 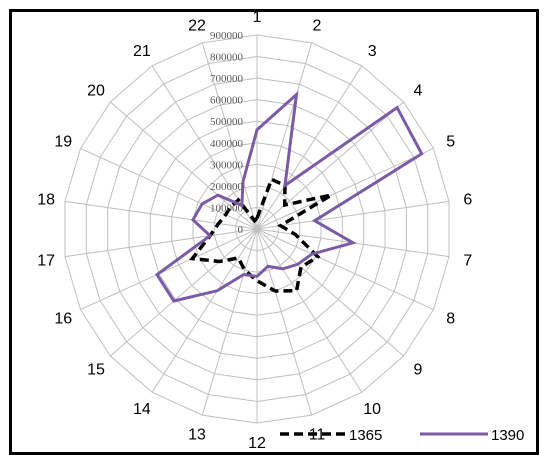 I want to click on category-label: 1, so click(x=257, y=17).